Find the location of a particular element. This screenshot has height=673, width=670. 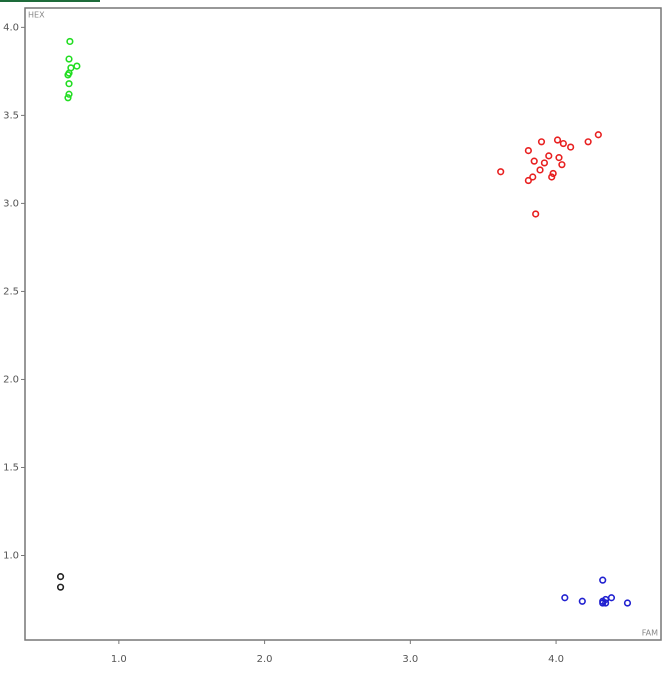

y-tick-label: 1.5 is located at coordinates (11, 467).